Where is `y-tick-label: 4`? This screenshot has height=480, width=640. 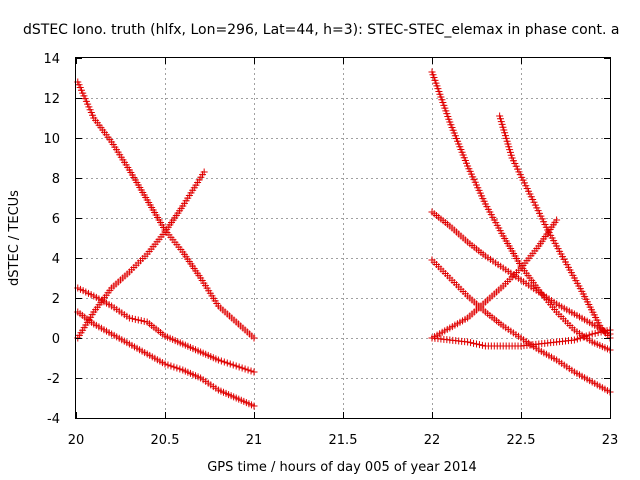 y-tick-label: 4 is located at coordinates (56, 259).